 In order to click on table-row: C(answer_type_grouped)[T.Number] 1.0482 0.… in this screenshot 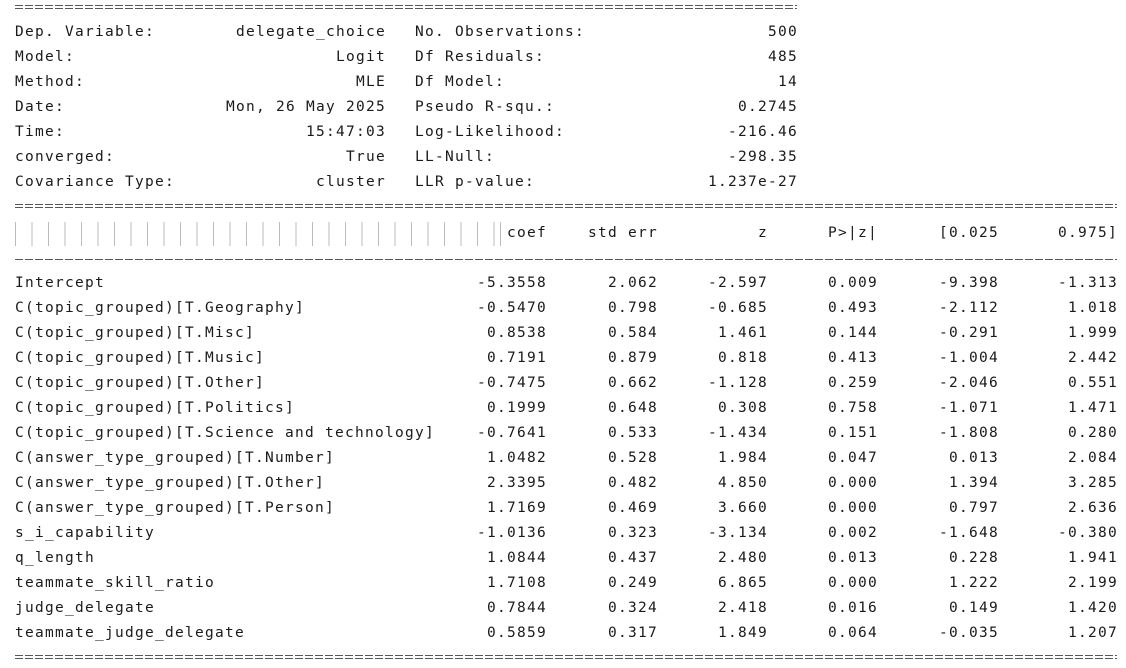, I will do `click(563, 458)`.